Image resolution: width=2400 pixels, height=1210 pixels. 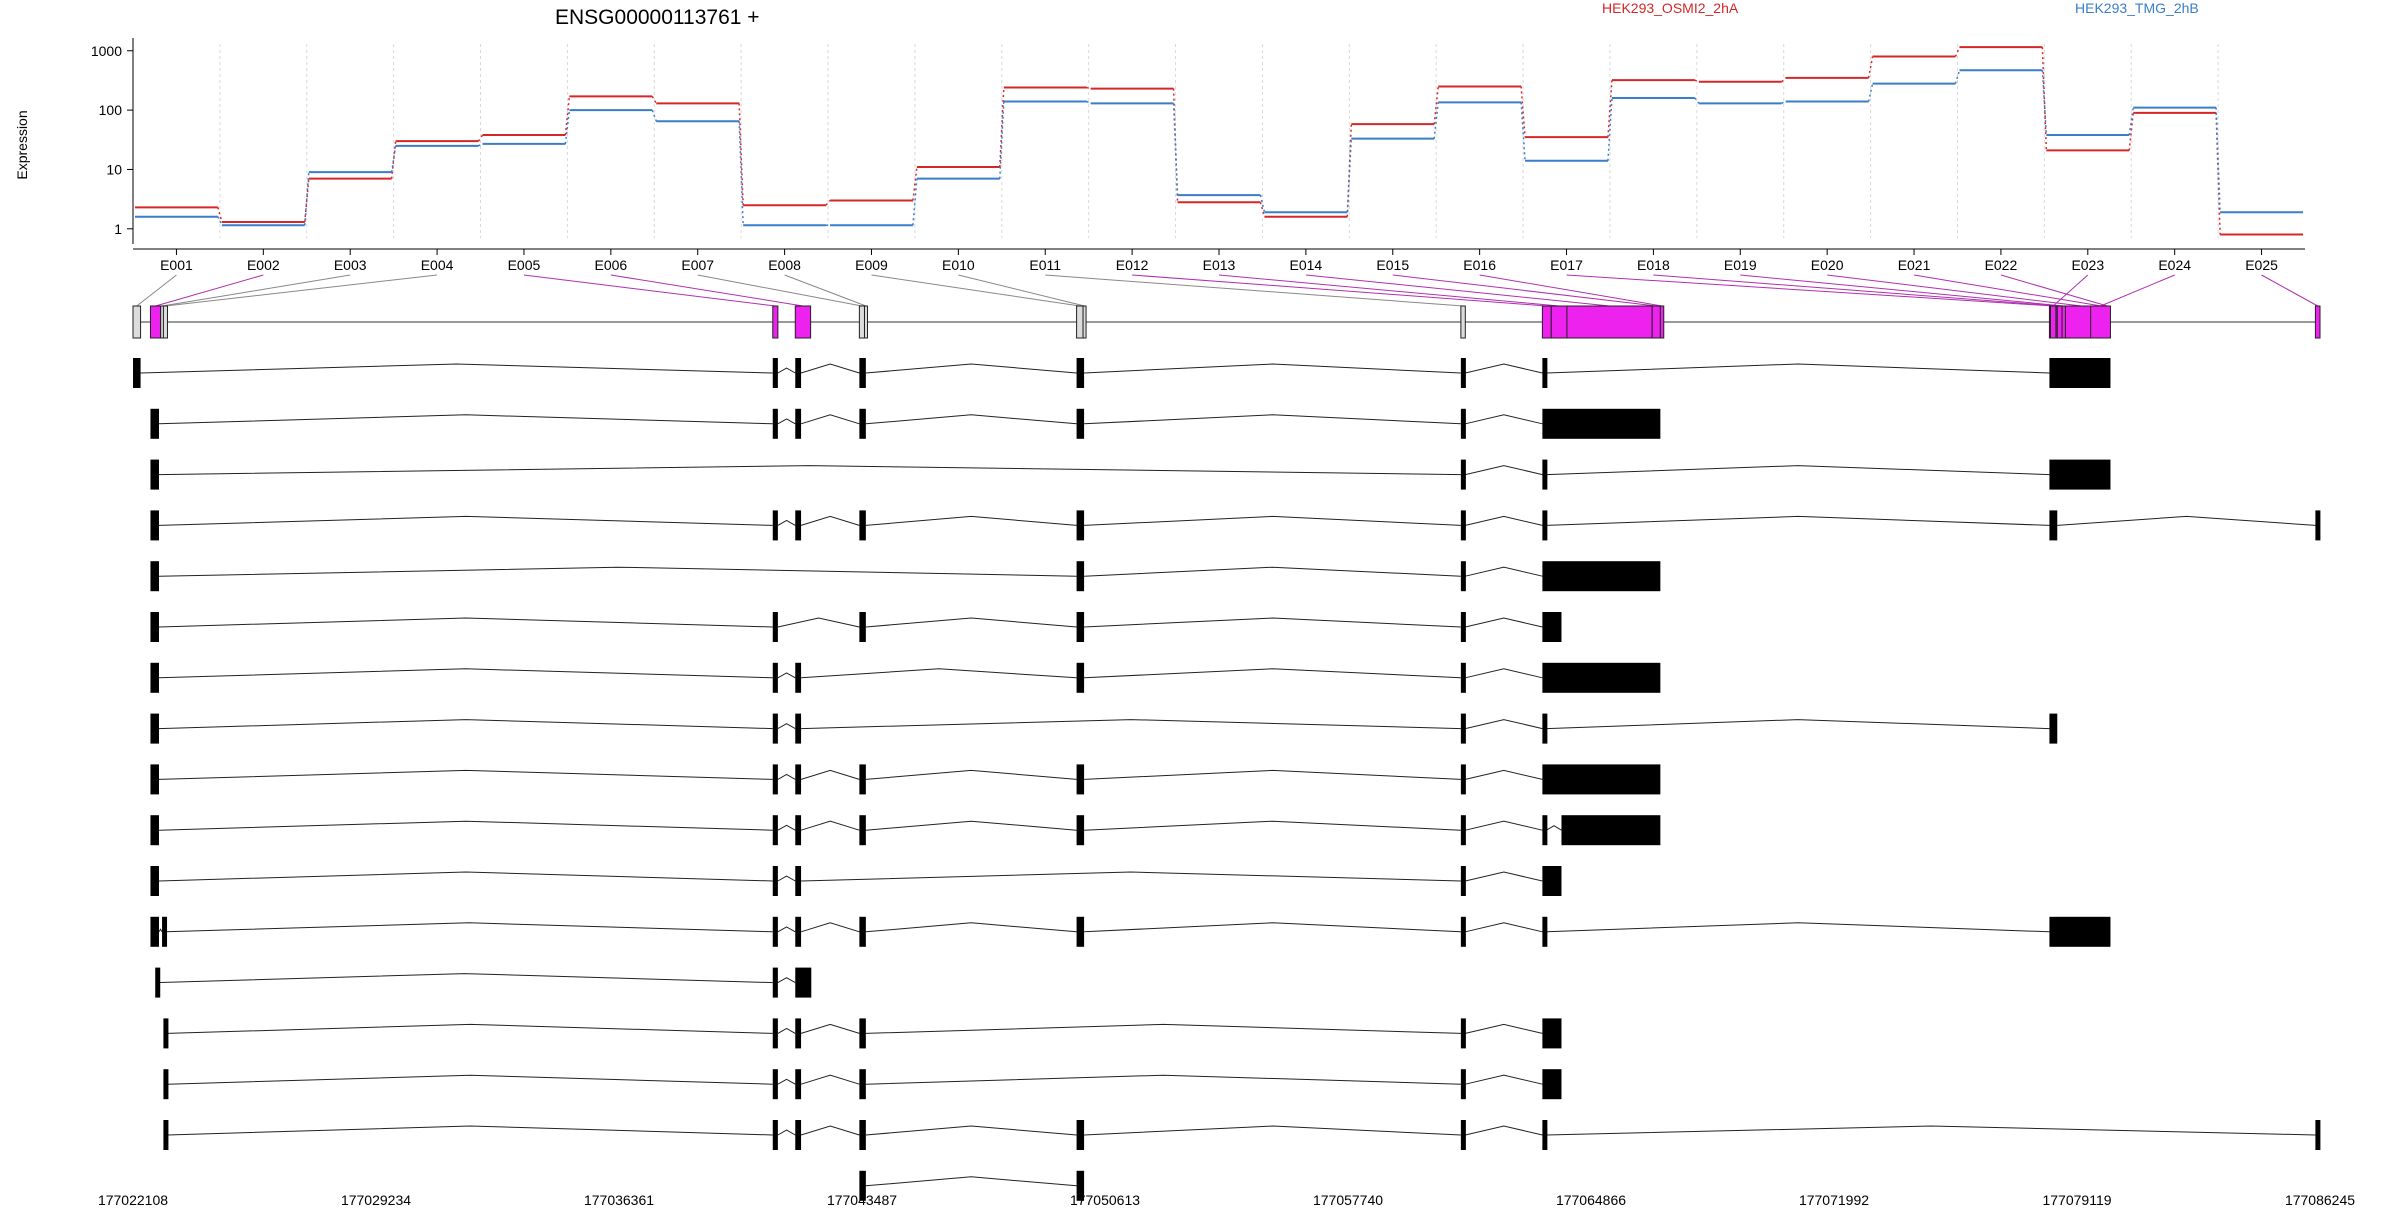 What do you see at coordinates (263, 265) in the screenshot?
I see `exon-bin-label: E002` at bounding box center [263, 265].